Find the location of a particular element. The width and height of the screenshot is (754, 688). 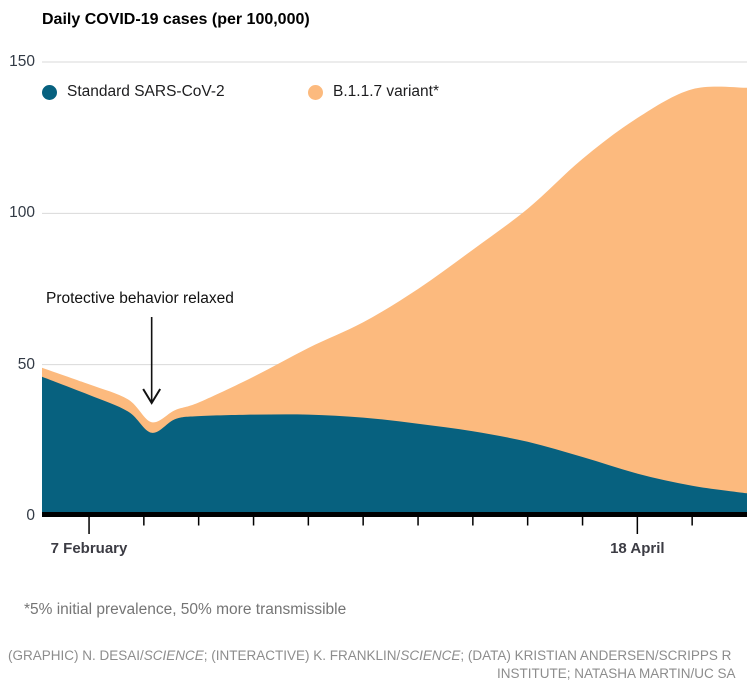

y-axis-tick-label: 50 is located at coordinates (26, 364).